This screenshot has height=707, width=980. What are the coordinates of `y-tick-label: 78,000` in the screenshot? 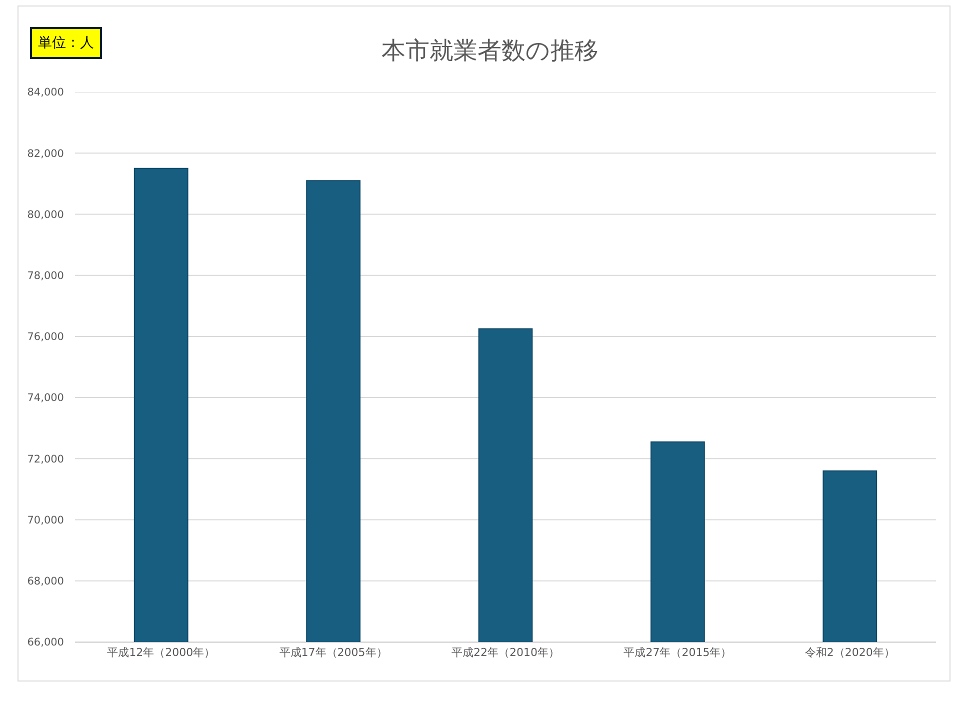 It's located at (45, 276).